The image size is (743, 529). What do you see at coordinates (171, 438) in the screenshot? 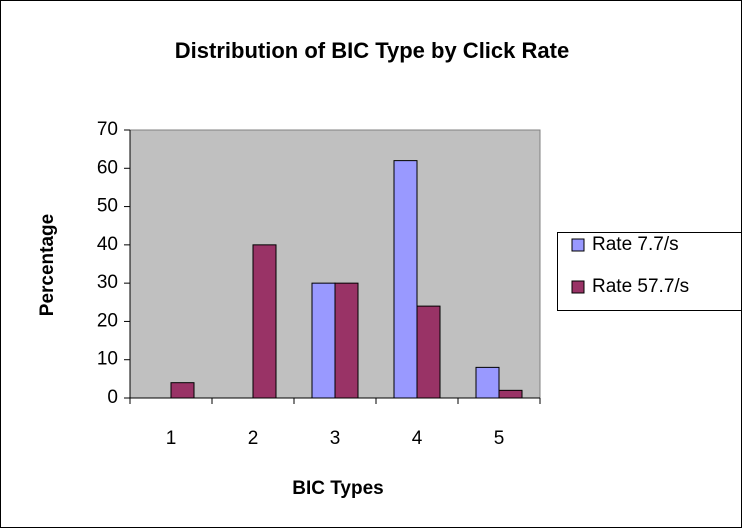
I see `x-tick-label: 1` at bounding box center [171, 438].